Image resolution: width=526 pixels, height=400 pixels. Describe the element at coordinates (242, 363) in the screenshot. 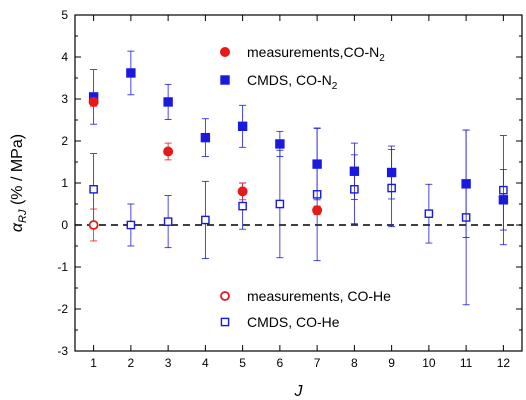

I see `x-tick-label: 5` at that location.